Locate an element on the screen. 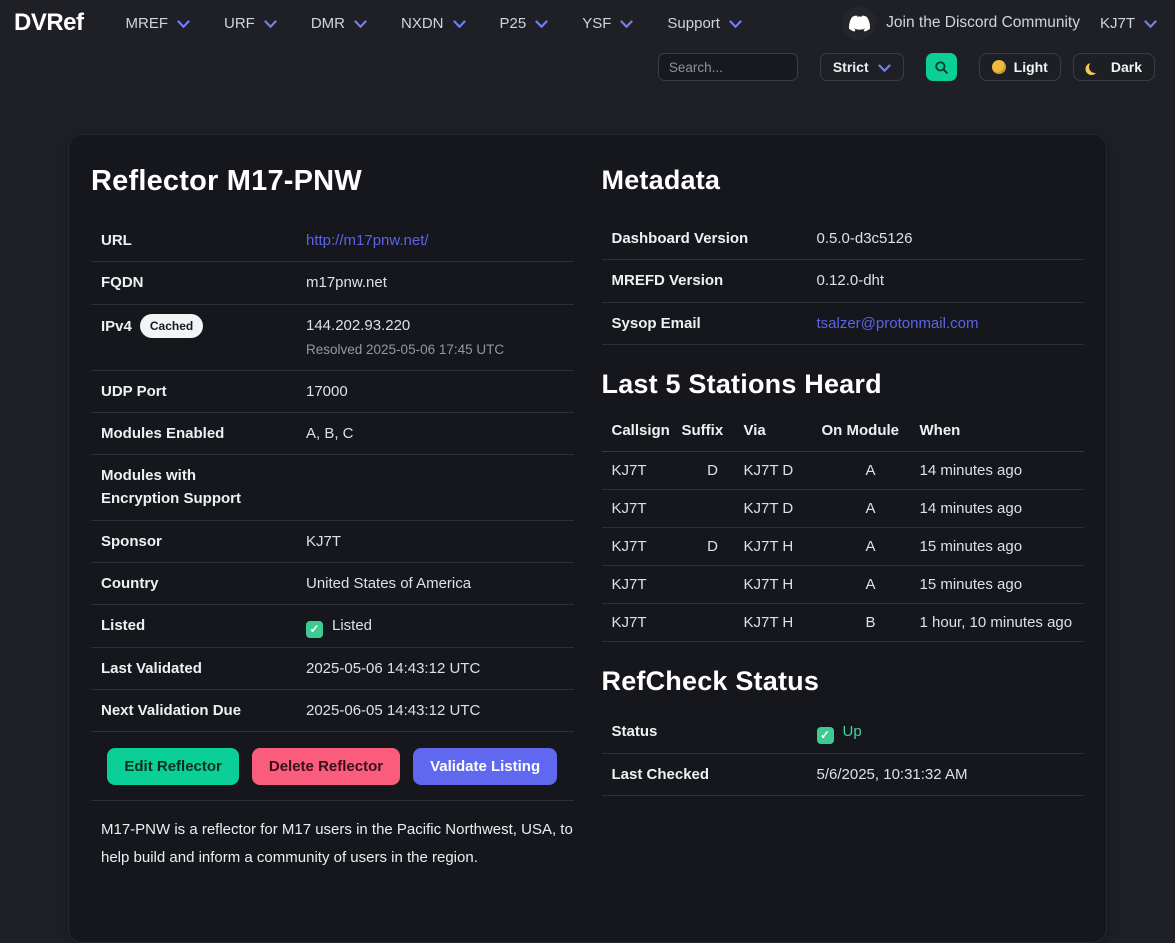 The height and width of the screenshot is (943, 1175). info-label: Listed is located at coordinates (123, 626).